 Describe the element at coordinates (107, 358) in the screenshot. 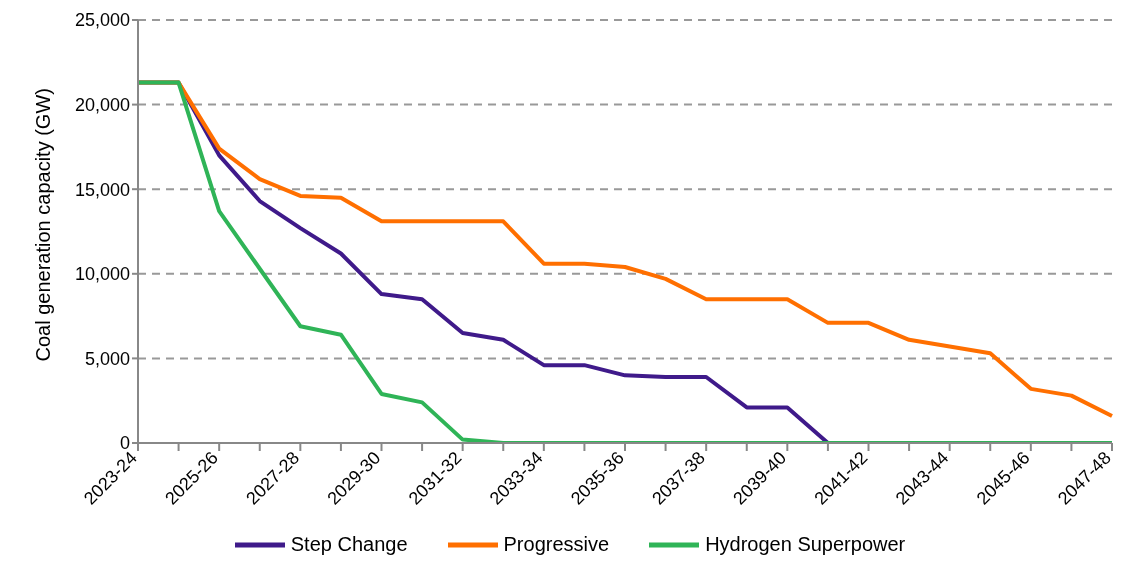

I see `y-tick-label: 5,000` at that location.